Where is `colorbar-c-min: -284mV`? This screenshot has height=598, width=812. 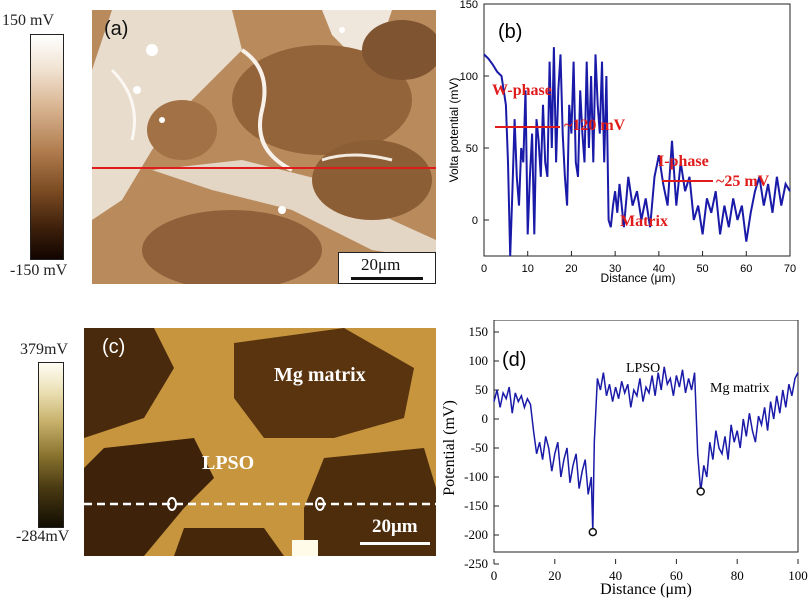 colorbar-c-min: -284mV is located at coordinates (43, 536).